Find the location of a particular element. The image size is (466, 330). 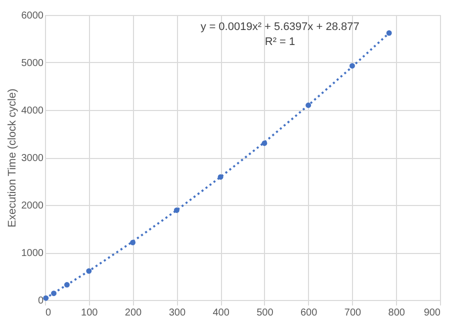

x-tick-label: 500 is located at coordinates (265, 313).